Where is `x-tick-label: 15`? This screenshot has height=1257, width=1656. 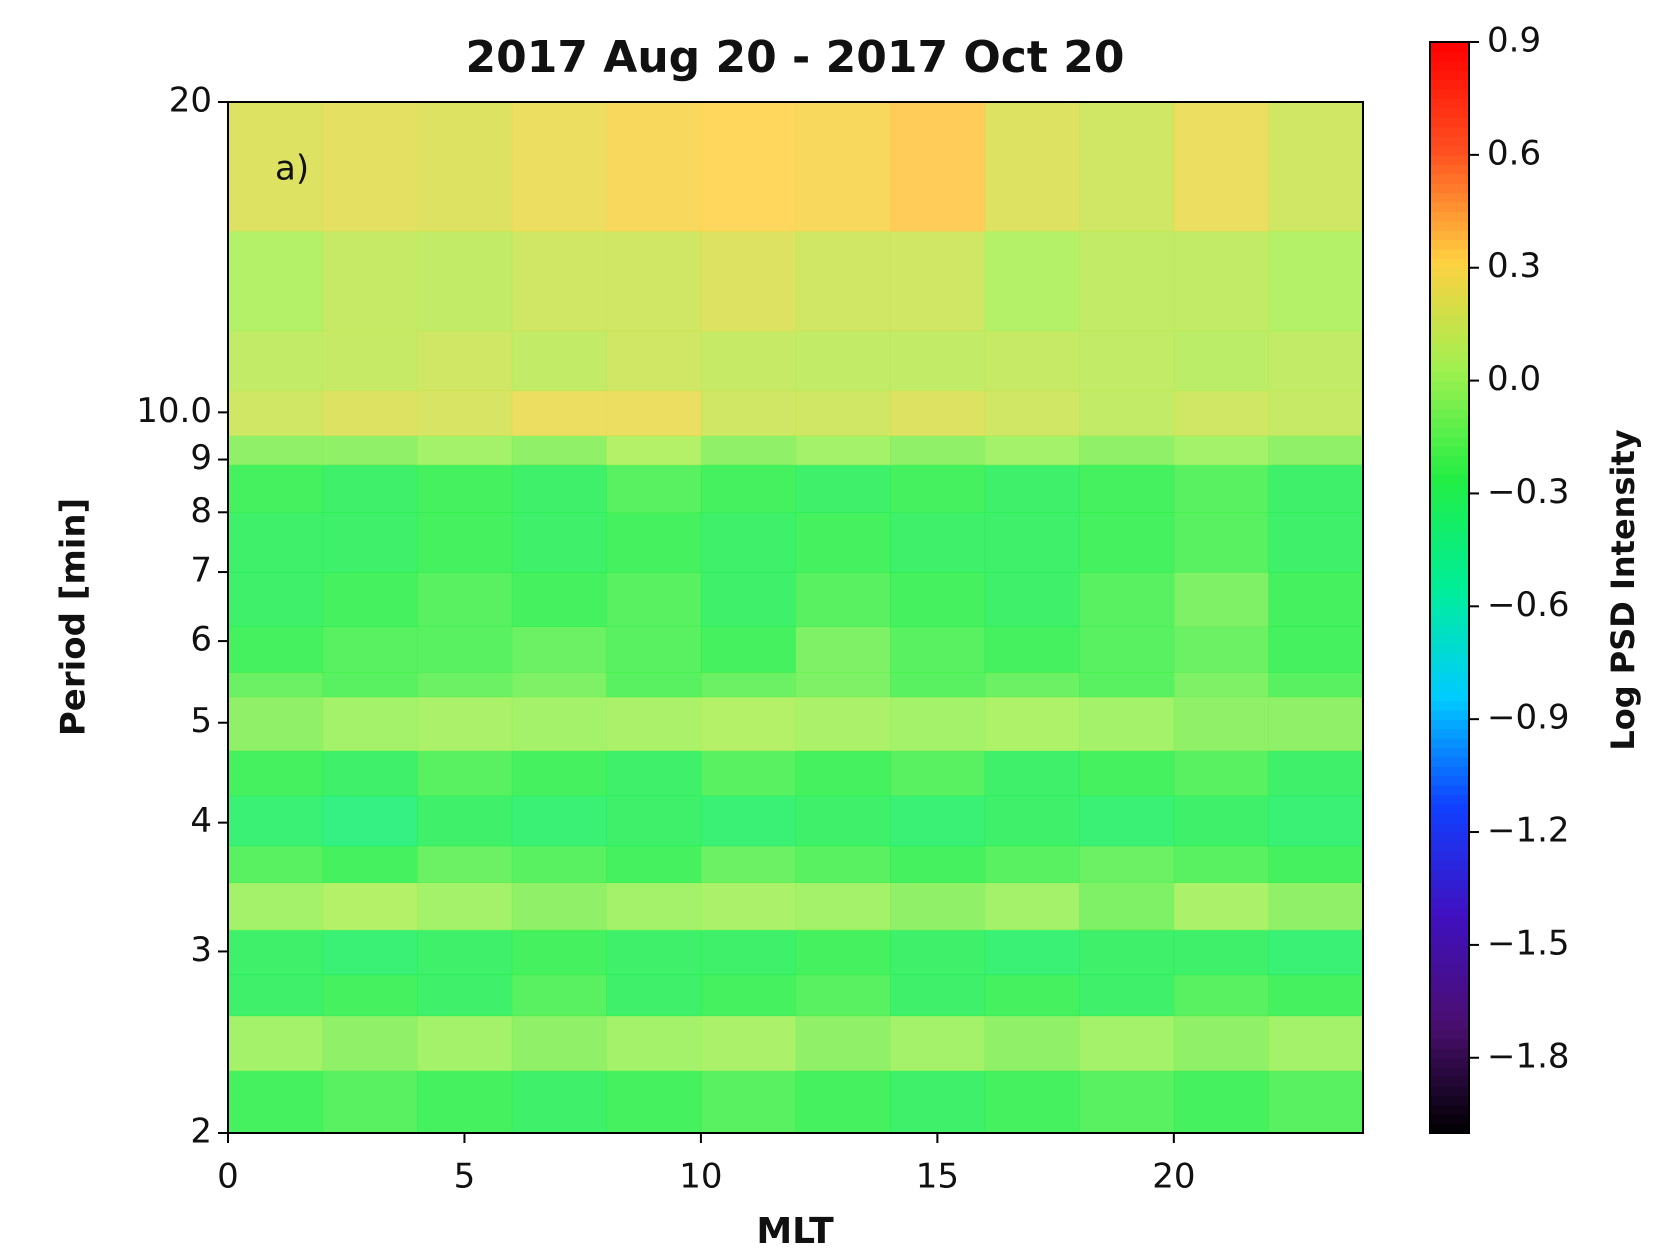 x-tick-label: 15 is located at coordinates (937, 1177).